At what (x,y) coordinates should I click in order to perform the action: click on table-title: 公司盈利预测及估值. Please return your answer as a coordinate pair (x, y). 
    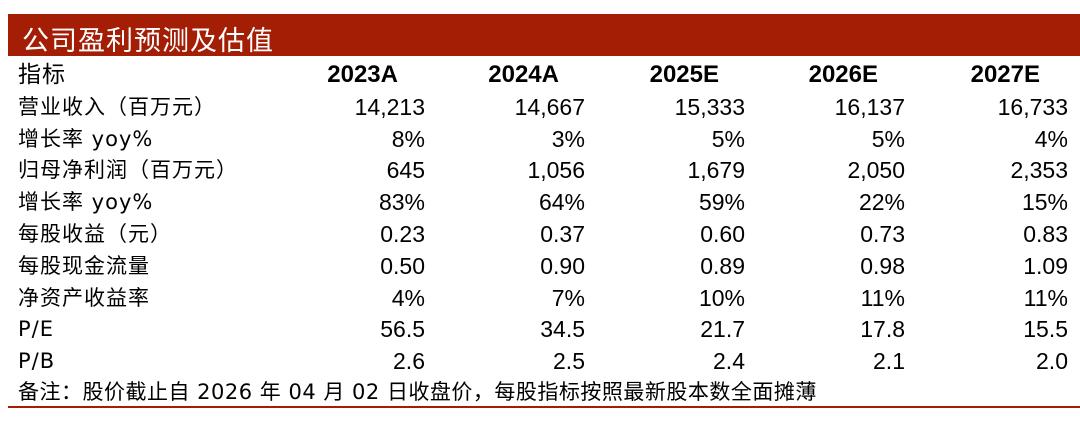
    Looking at the image, I should click on (148, 41).